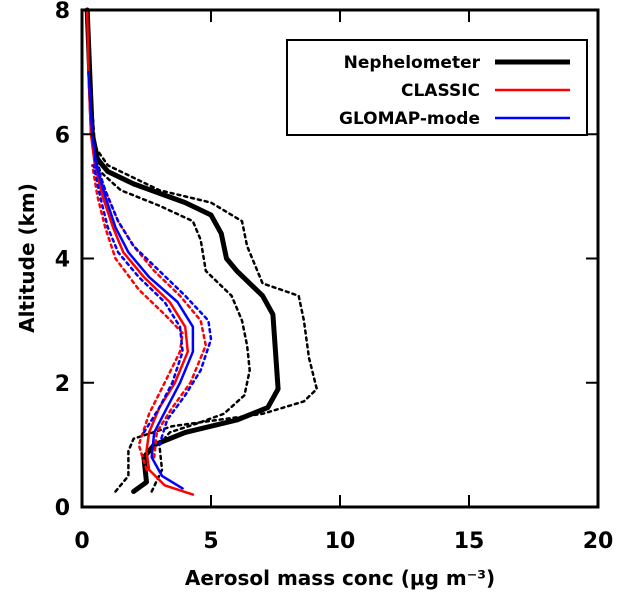 Image resolution: width=621 pixels, height=595 pixels. What do you see at coordinates (62, 260) in the screenshot?
I see `y-tick-label: 4` at bounding box center [62, 260].